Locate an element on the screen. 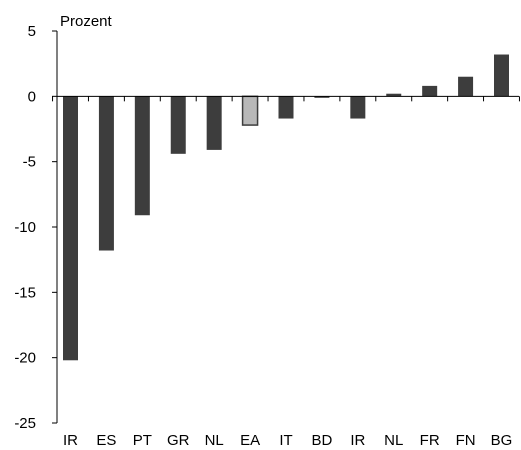  y-tick-label: 0 is located at coordinates (32, 96).